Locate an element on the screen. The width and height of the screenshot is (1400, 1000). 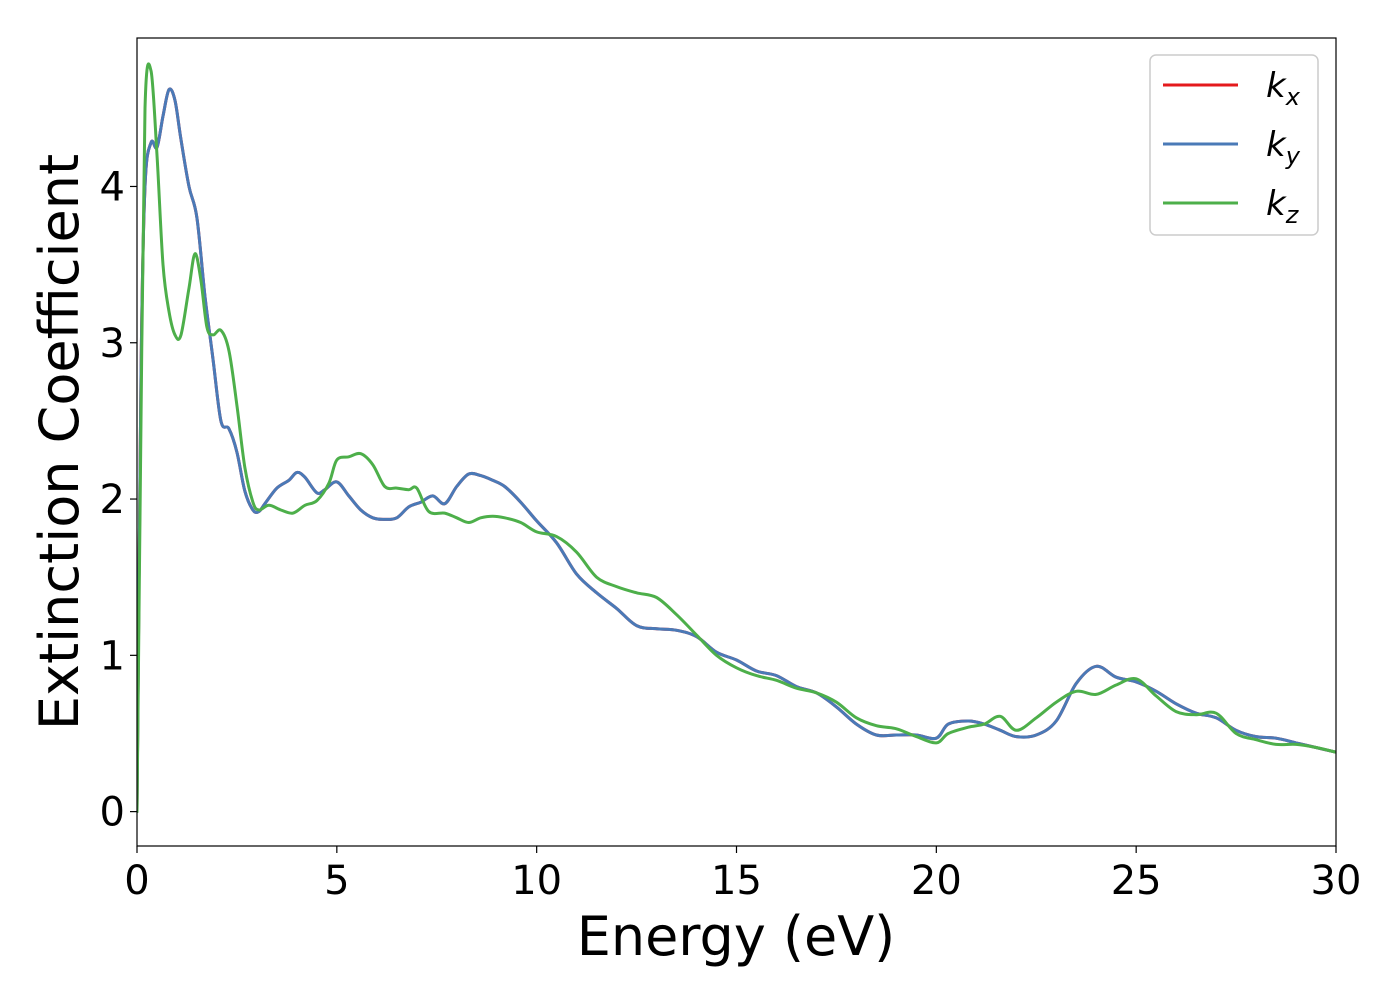
x-tick-label: 5 is located at coordinates (336, 881).